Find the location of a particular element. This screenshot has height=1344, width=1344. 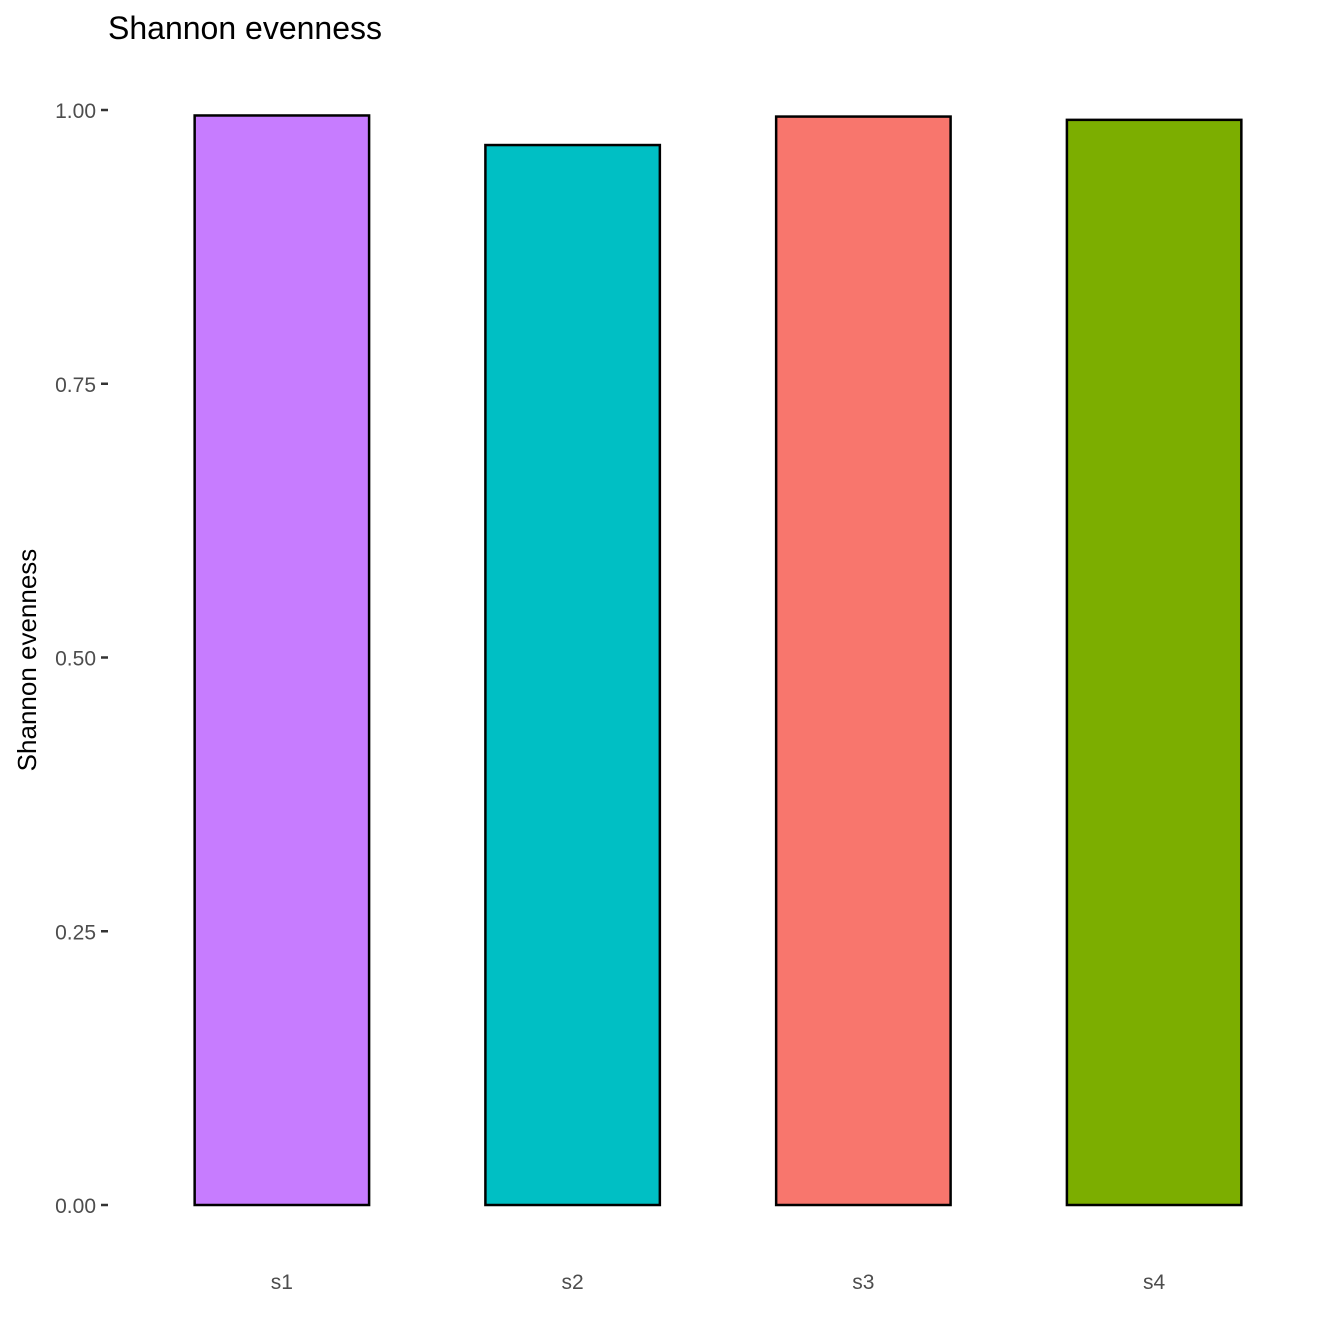

y-tick-label: 0.50 is located at coordinates (75, 659).